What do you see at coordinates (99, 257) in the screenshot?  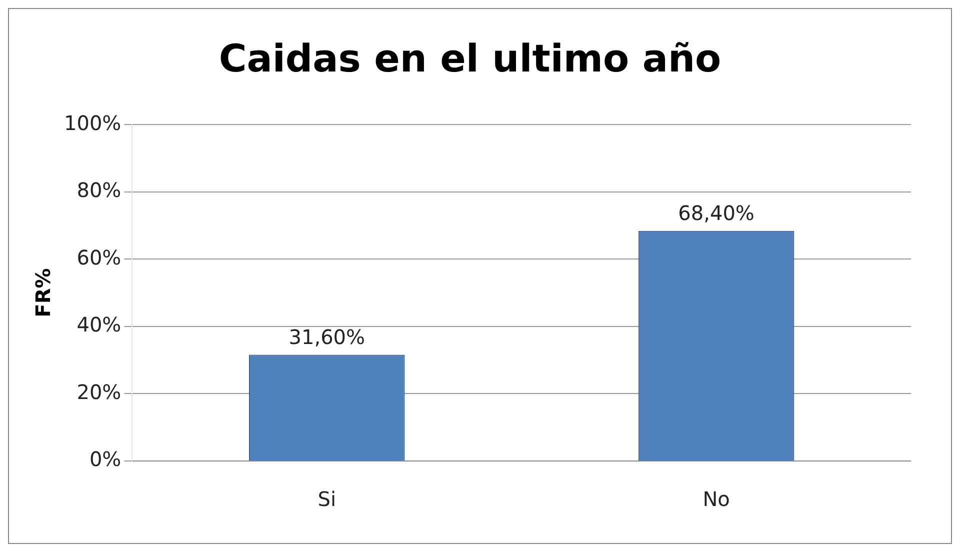 I see `y-tick-label: 60%` at bounding box center [99, 257].